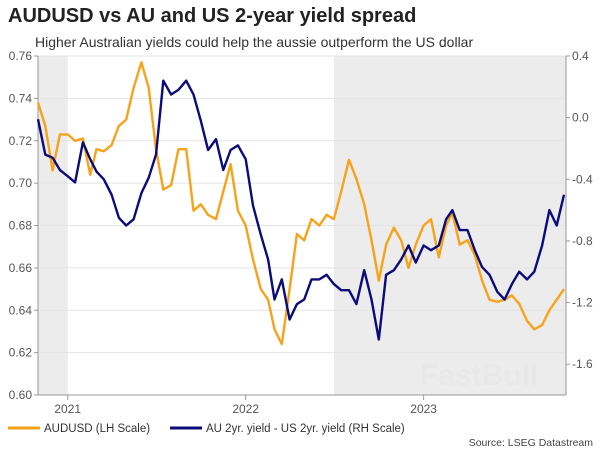 The image size is (600, 450). I want to click on left-axis-tick-label: 0.70, so click(21, 183).